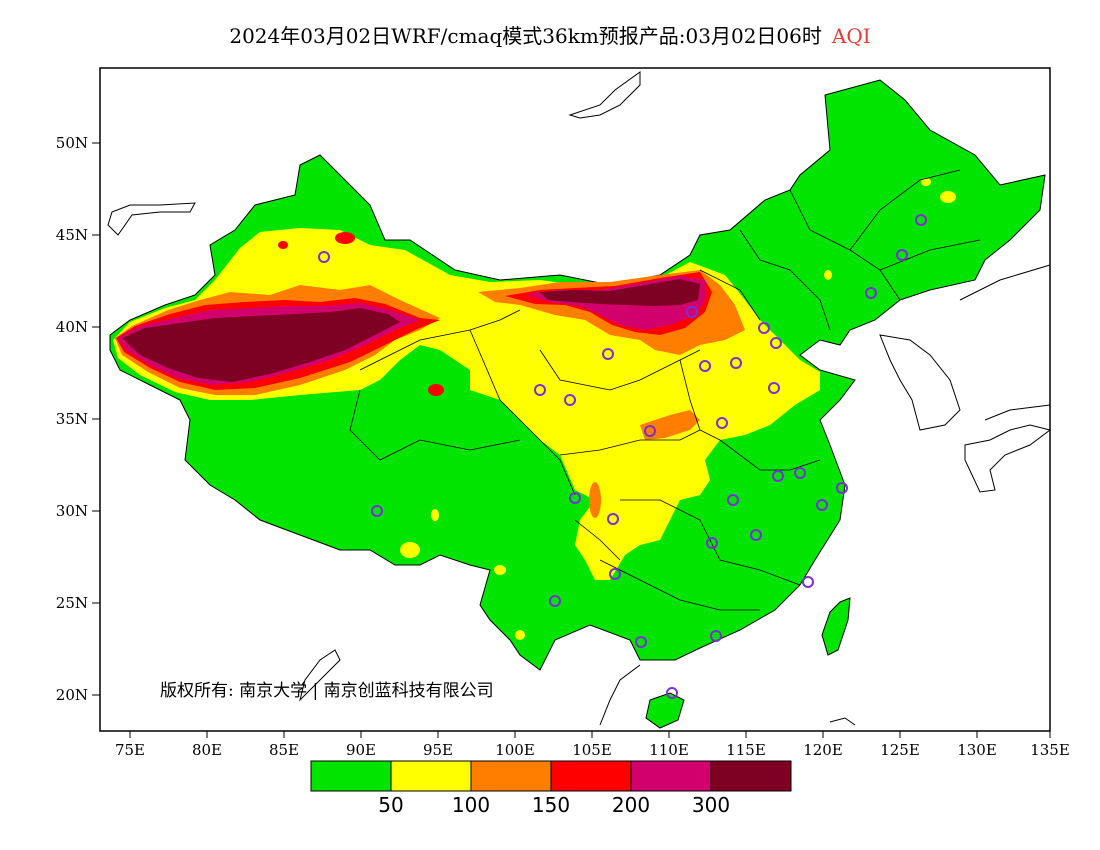 This screenshot has width=1100, height=850. I want to click on x-tick-label: 130E, so click(977, 750).